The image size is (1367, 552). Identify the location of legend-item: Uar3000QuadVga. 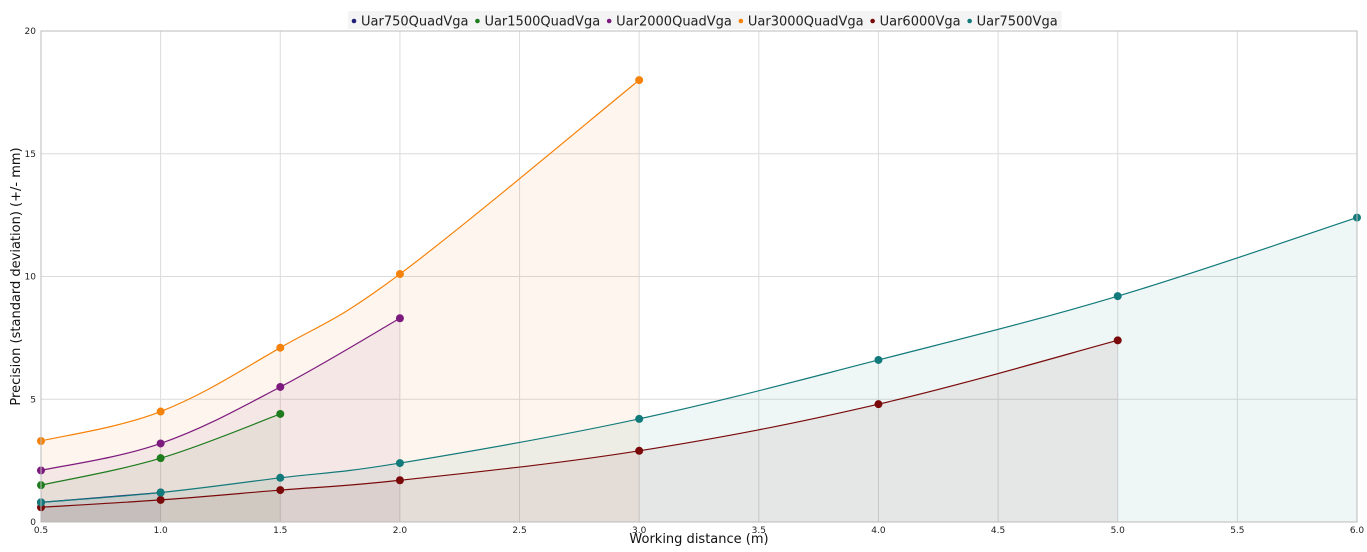
(801, 22).